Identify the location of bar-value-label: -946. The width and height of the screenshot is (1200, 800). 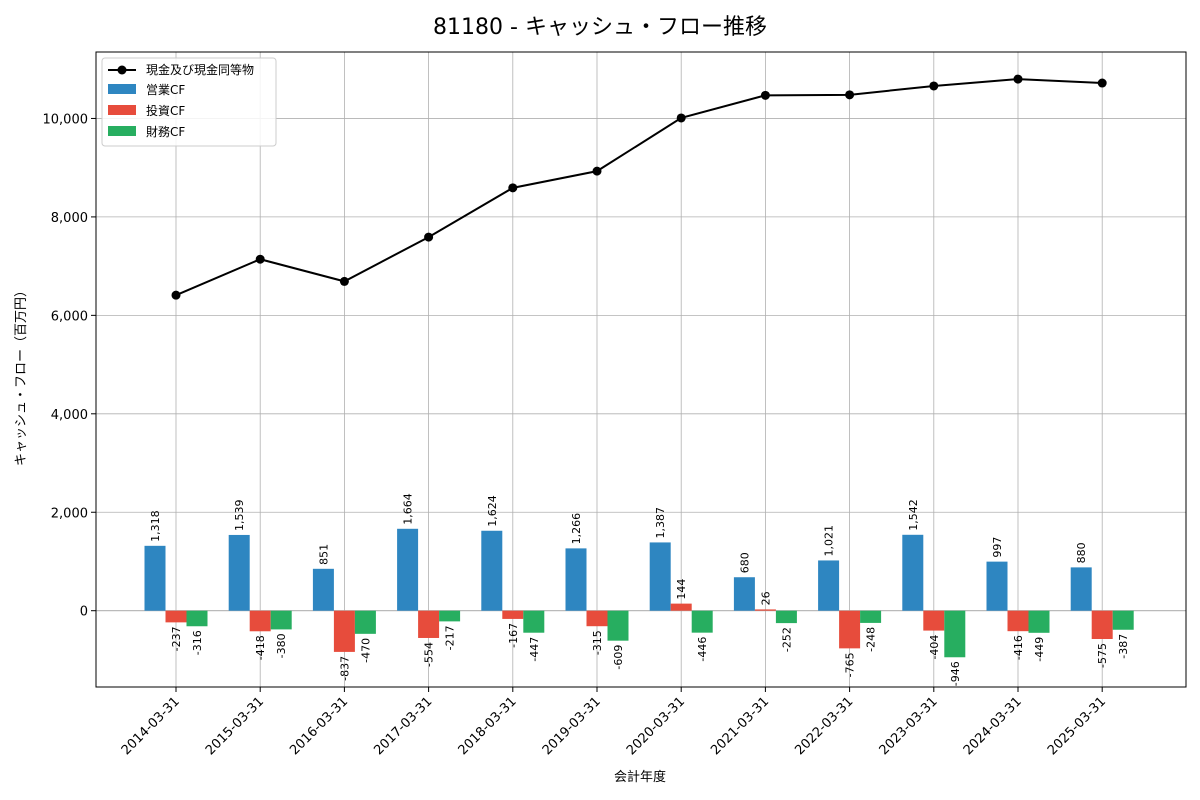
(955, 673).